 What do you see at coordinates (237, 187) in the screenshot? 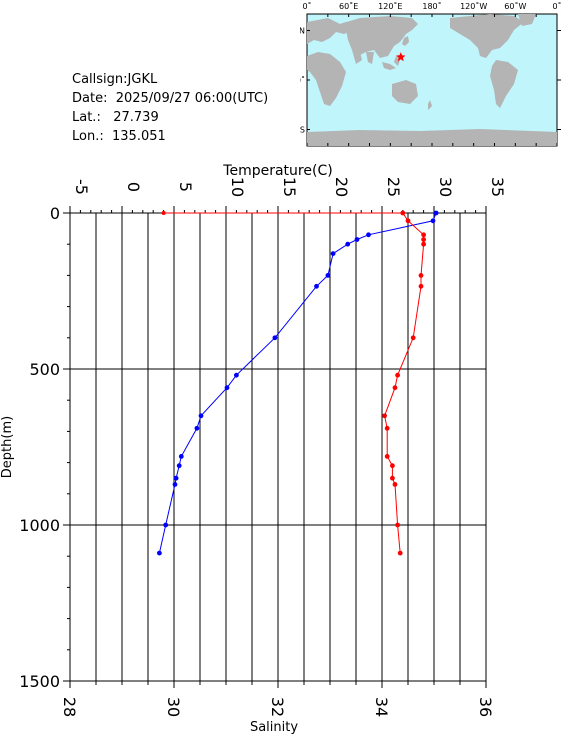
I see `temperature-tick-label: 10` at bounding box center [237, 187].